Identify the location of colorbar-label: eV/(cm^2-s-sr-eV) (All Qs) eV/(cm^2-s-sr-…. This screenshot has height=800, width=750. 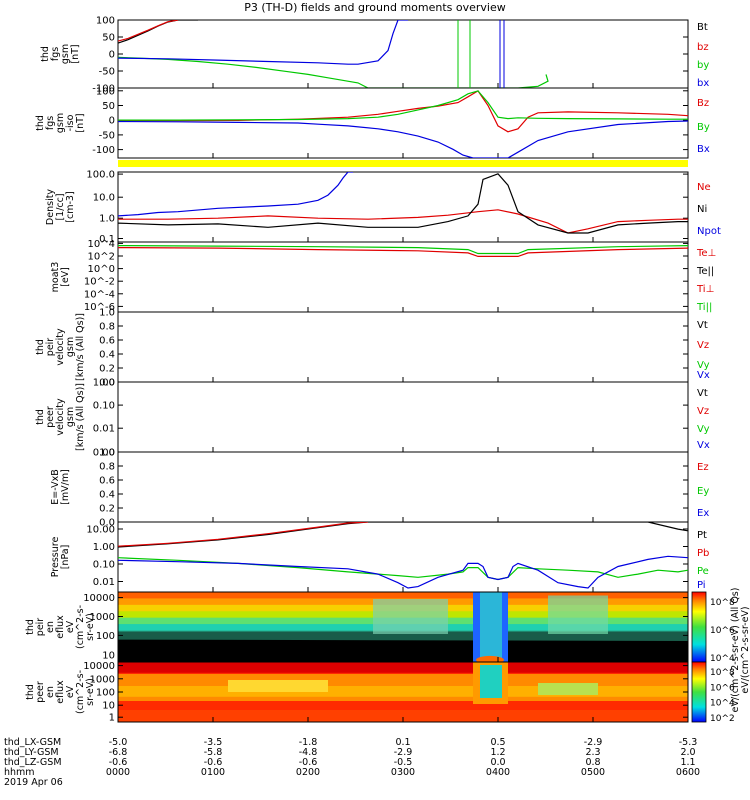
(740, 650).